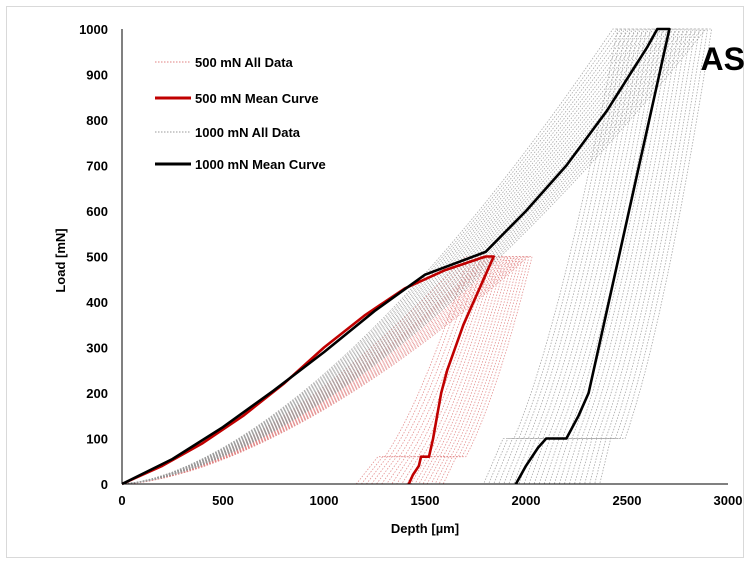  I want to click on legend-label: 1000 mN Mean Curve, so click(260, 164).